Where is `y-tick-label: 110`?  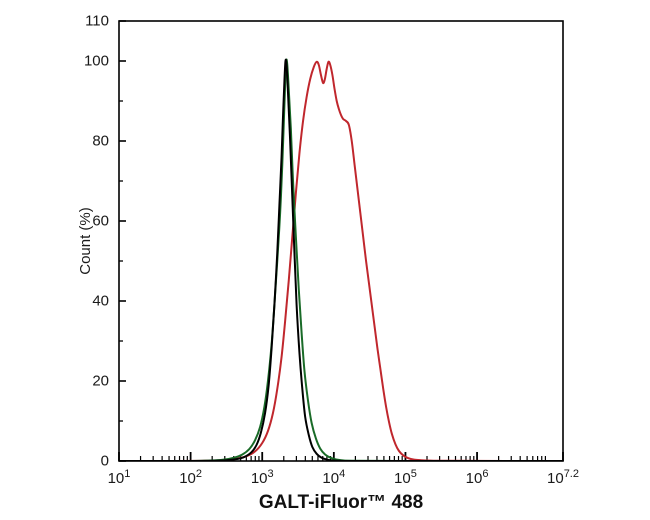 y-tick-label: 110 is located at coordinates (97, 21).